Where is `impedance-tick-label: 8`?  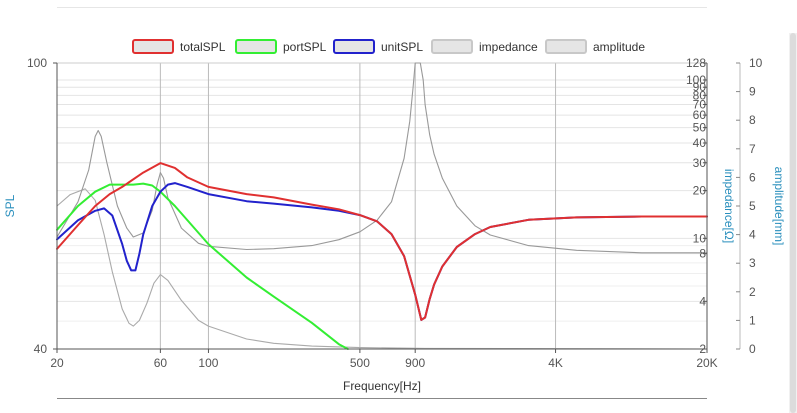 impedance-tick-label: 8 is located at coordinates (702, 254).